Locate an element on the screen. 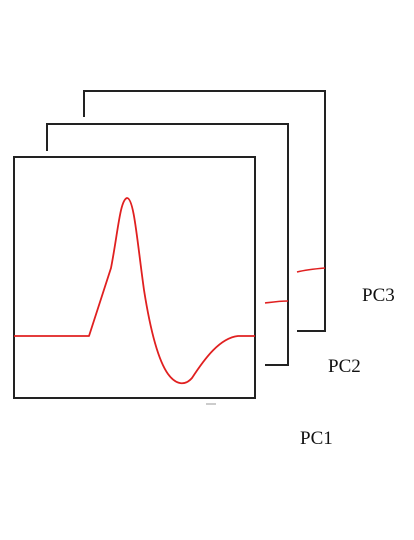 The height and width of the screenshot is (540, 414). pc3-waveform-tail is located at coordinates (311, 270).